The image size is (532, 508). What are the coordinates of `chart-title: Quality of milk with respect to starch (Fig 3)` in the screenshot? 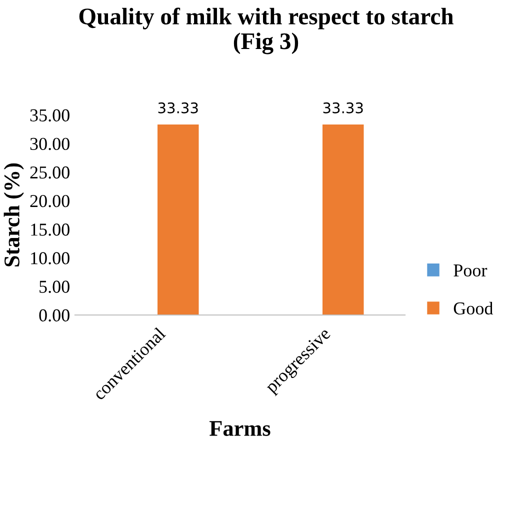 It's located at (266, 31).